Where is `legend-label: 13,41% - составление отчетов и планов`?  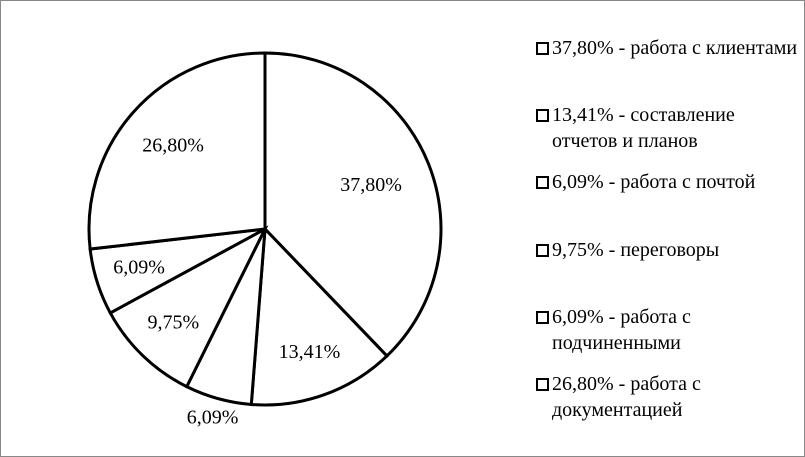 legend-label: 13,41% - составление отчетов и планов is located at coordinates (643, 128).